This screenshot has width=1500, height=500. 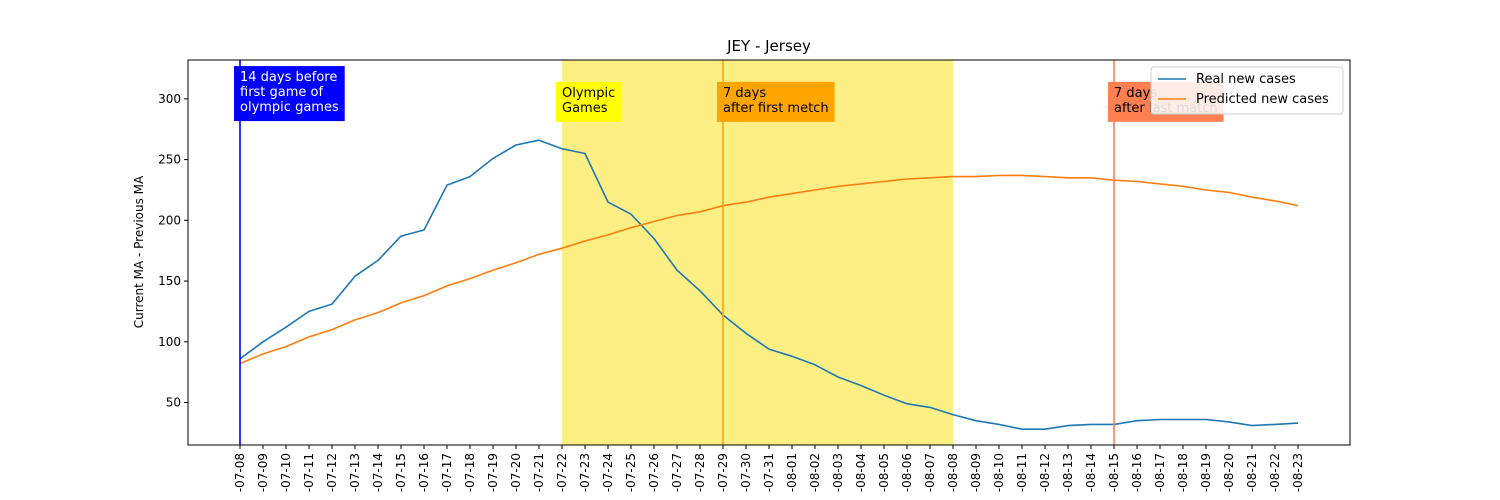 What do you see at coordinates (1022, 472) in the screenshot?
I see `x-tick-label: -08-11` at bounding box center [1022, 472].